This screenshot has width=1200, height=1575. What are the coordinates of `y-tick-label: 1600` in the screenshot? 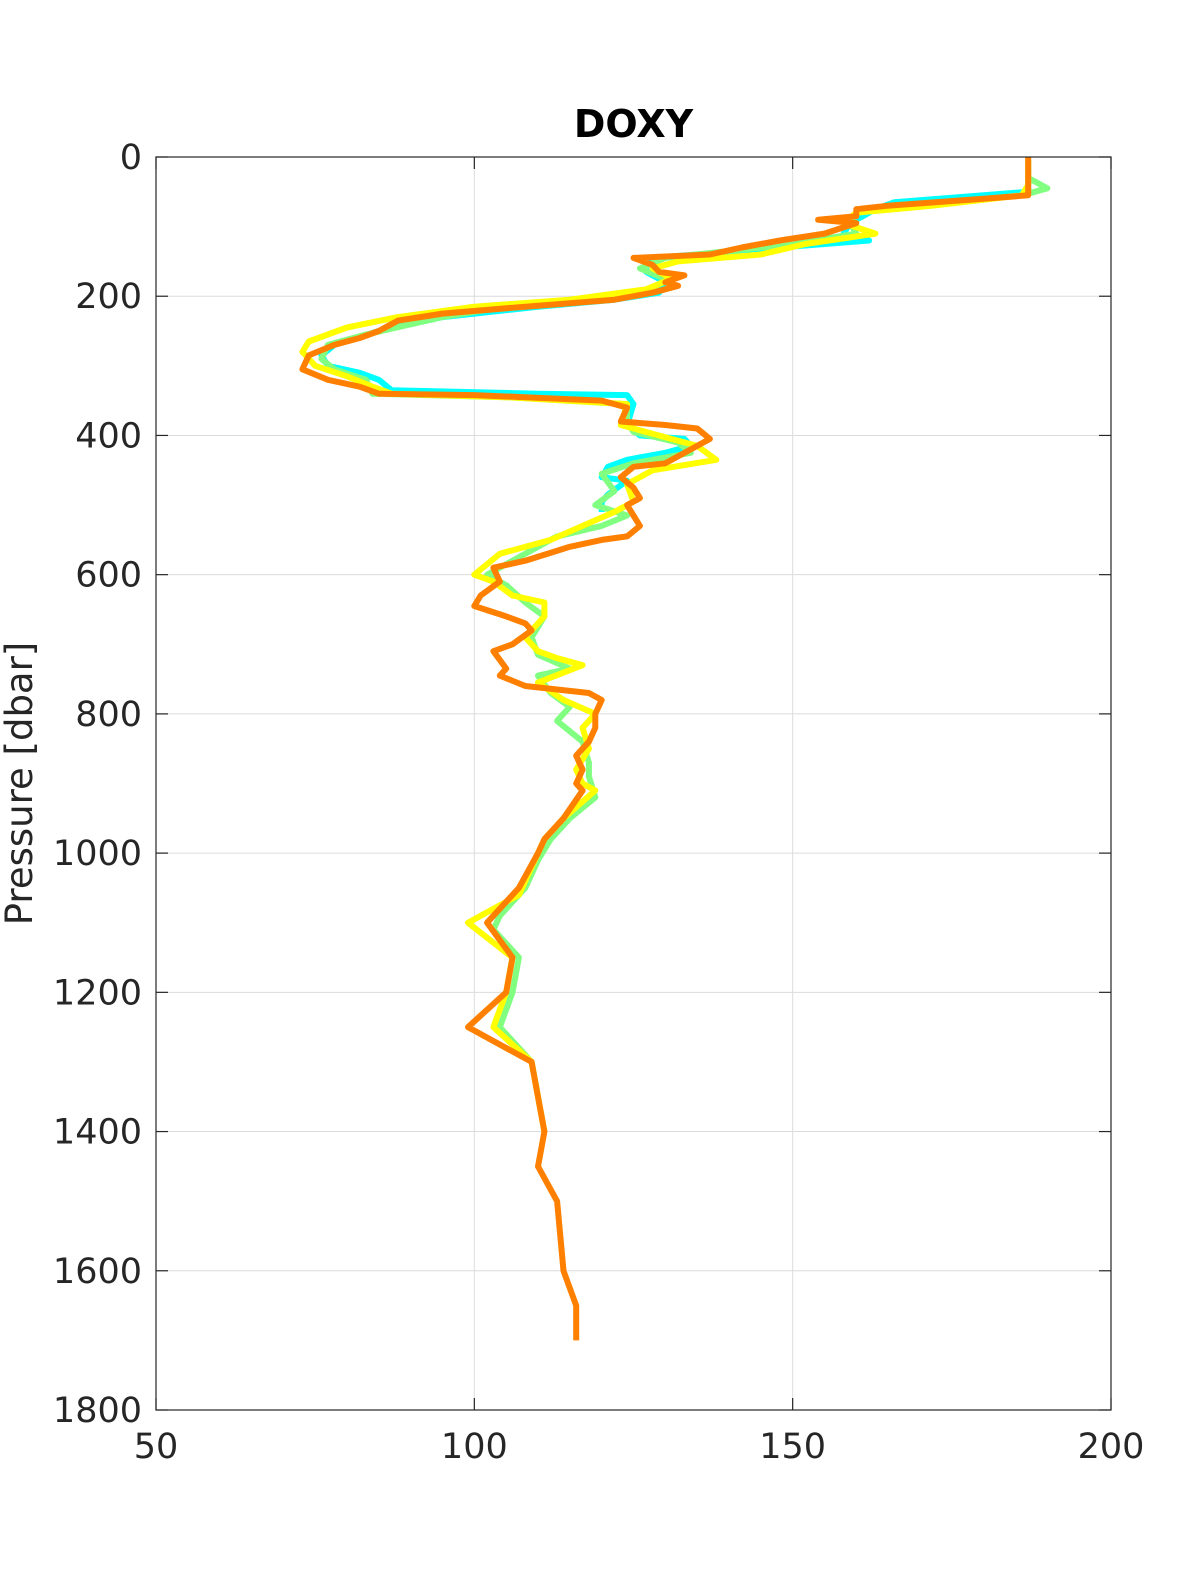 It's located at (97, 1272).